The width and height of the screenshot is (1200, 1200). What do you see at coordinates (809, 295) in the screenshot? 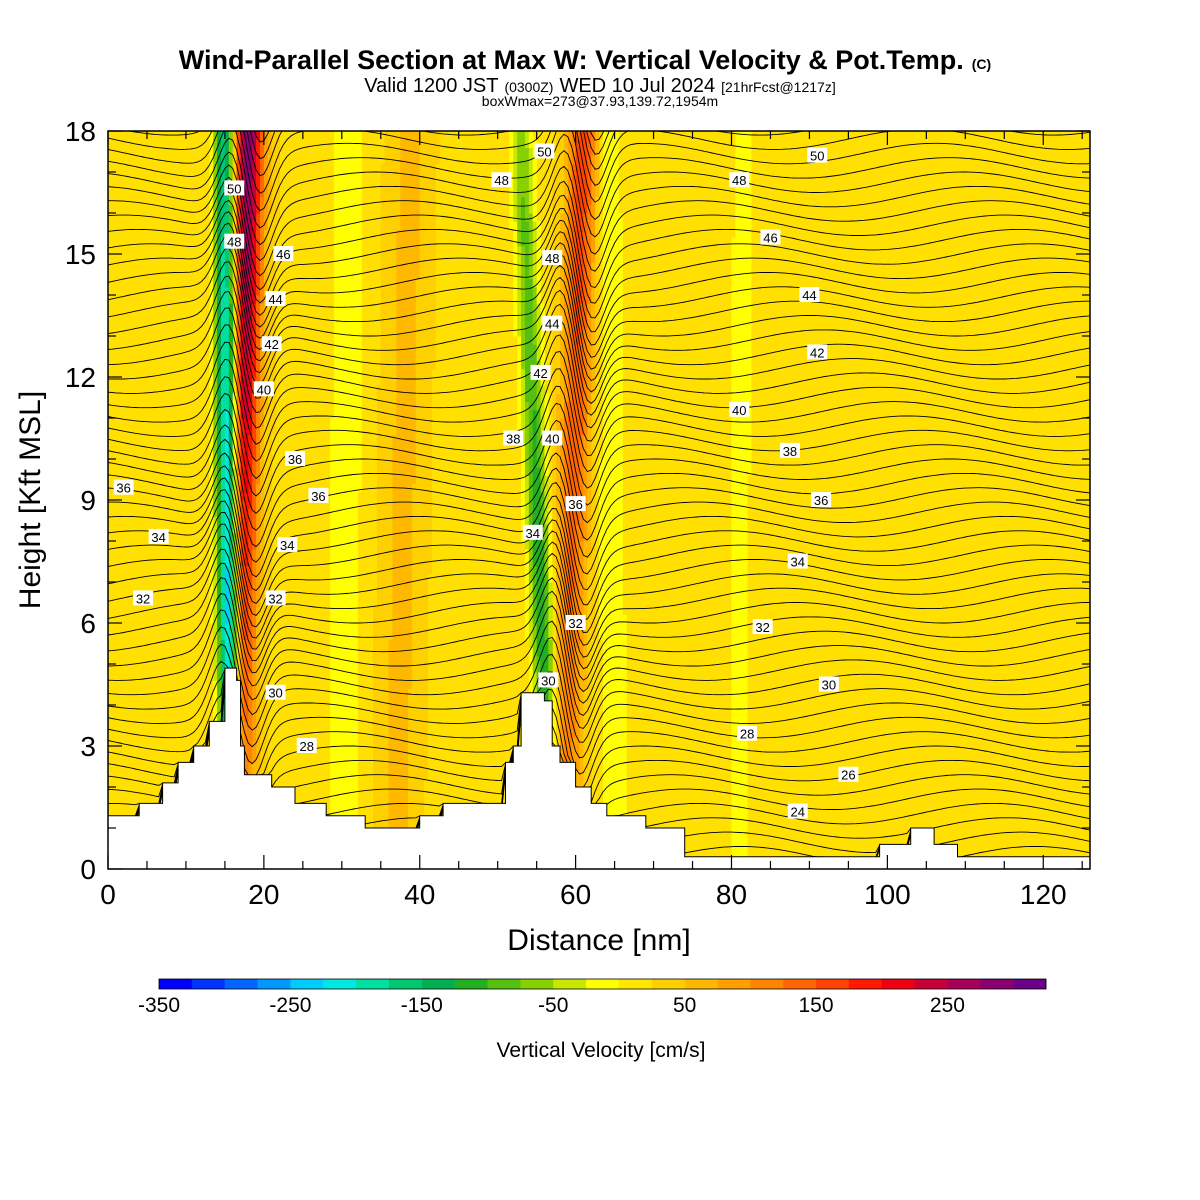
I see `contour-label: 44` at bounding box center [809, 295].